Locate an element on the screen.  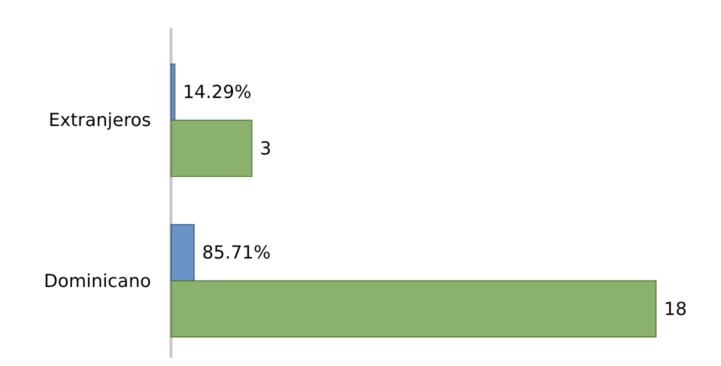
data-label: 18 is located at coordinates (675, 309).